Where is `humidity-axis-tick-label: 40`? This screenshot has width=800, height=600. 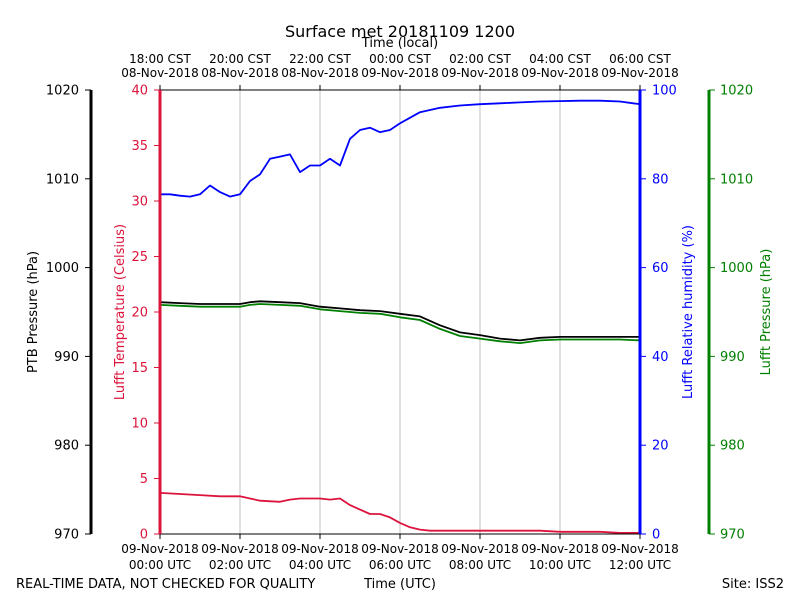 humidity-axis-tick-label: 40 is located at coordinates (660, 357).